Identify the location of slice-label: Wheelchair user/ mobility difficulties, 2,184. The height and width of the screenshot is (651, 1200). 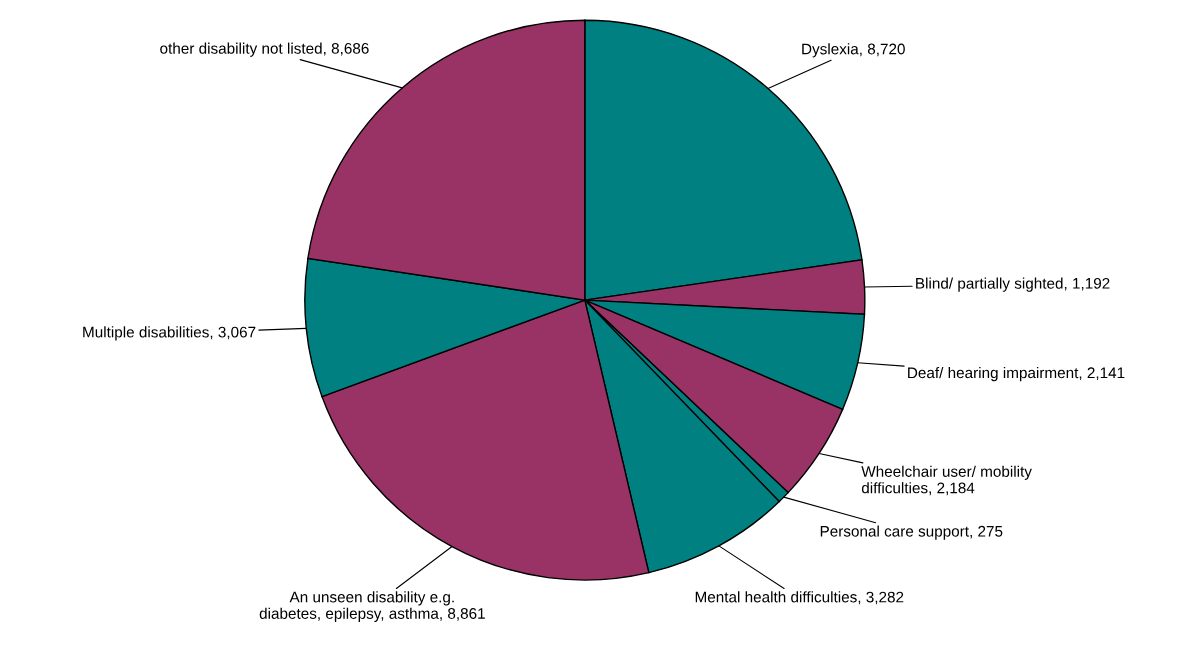
(946, 480).